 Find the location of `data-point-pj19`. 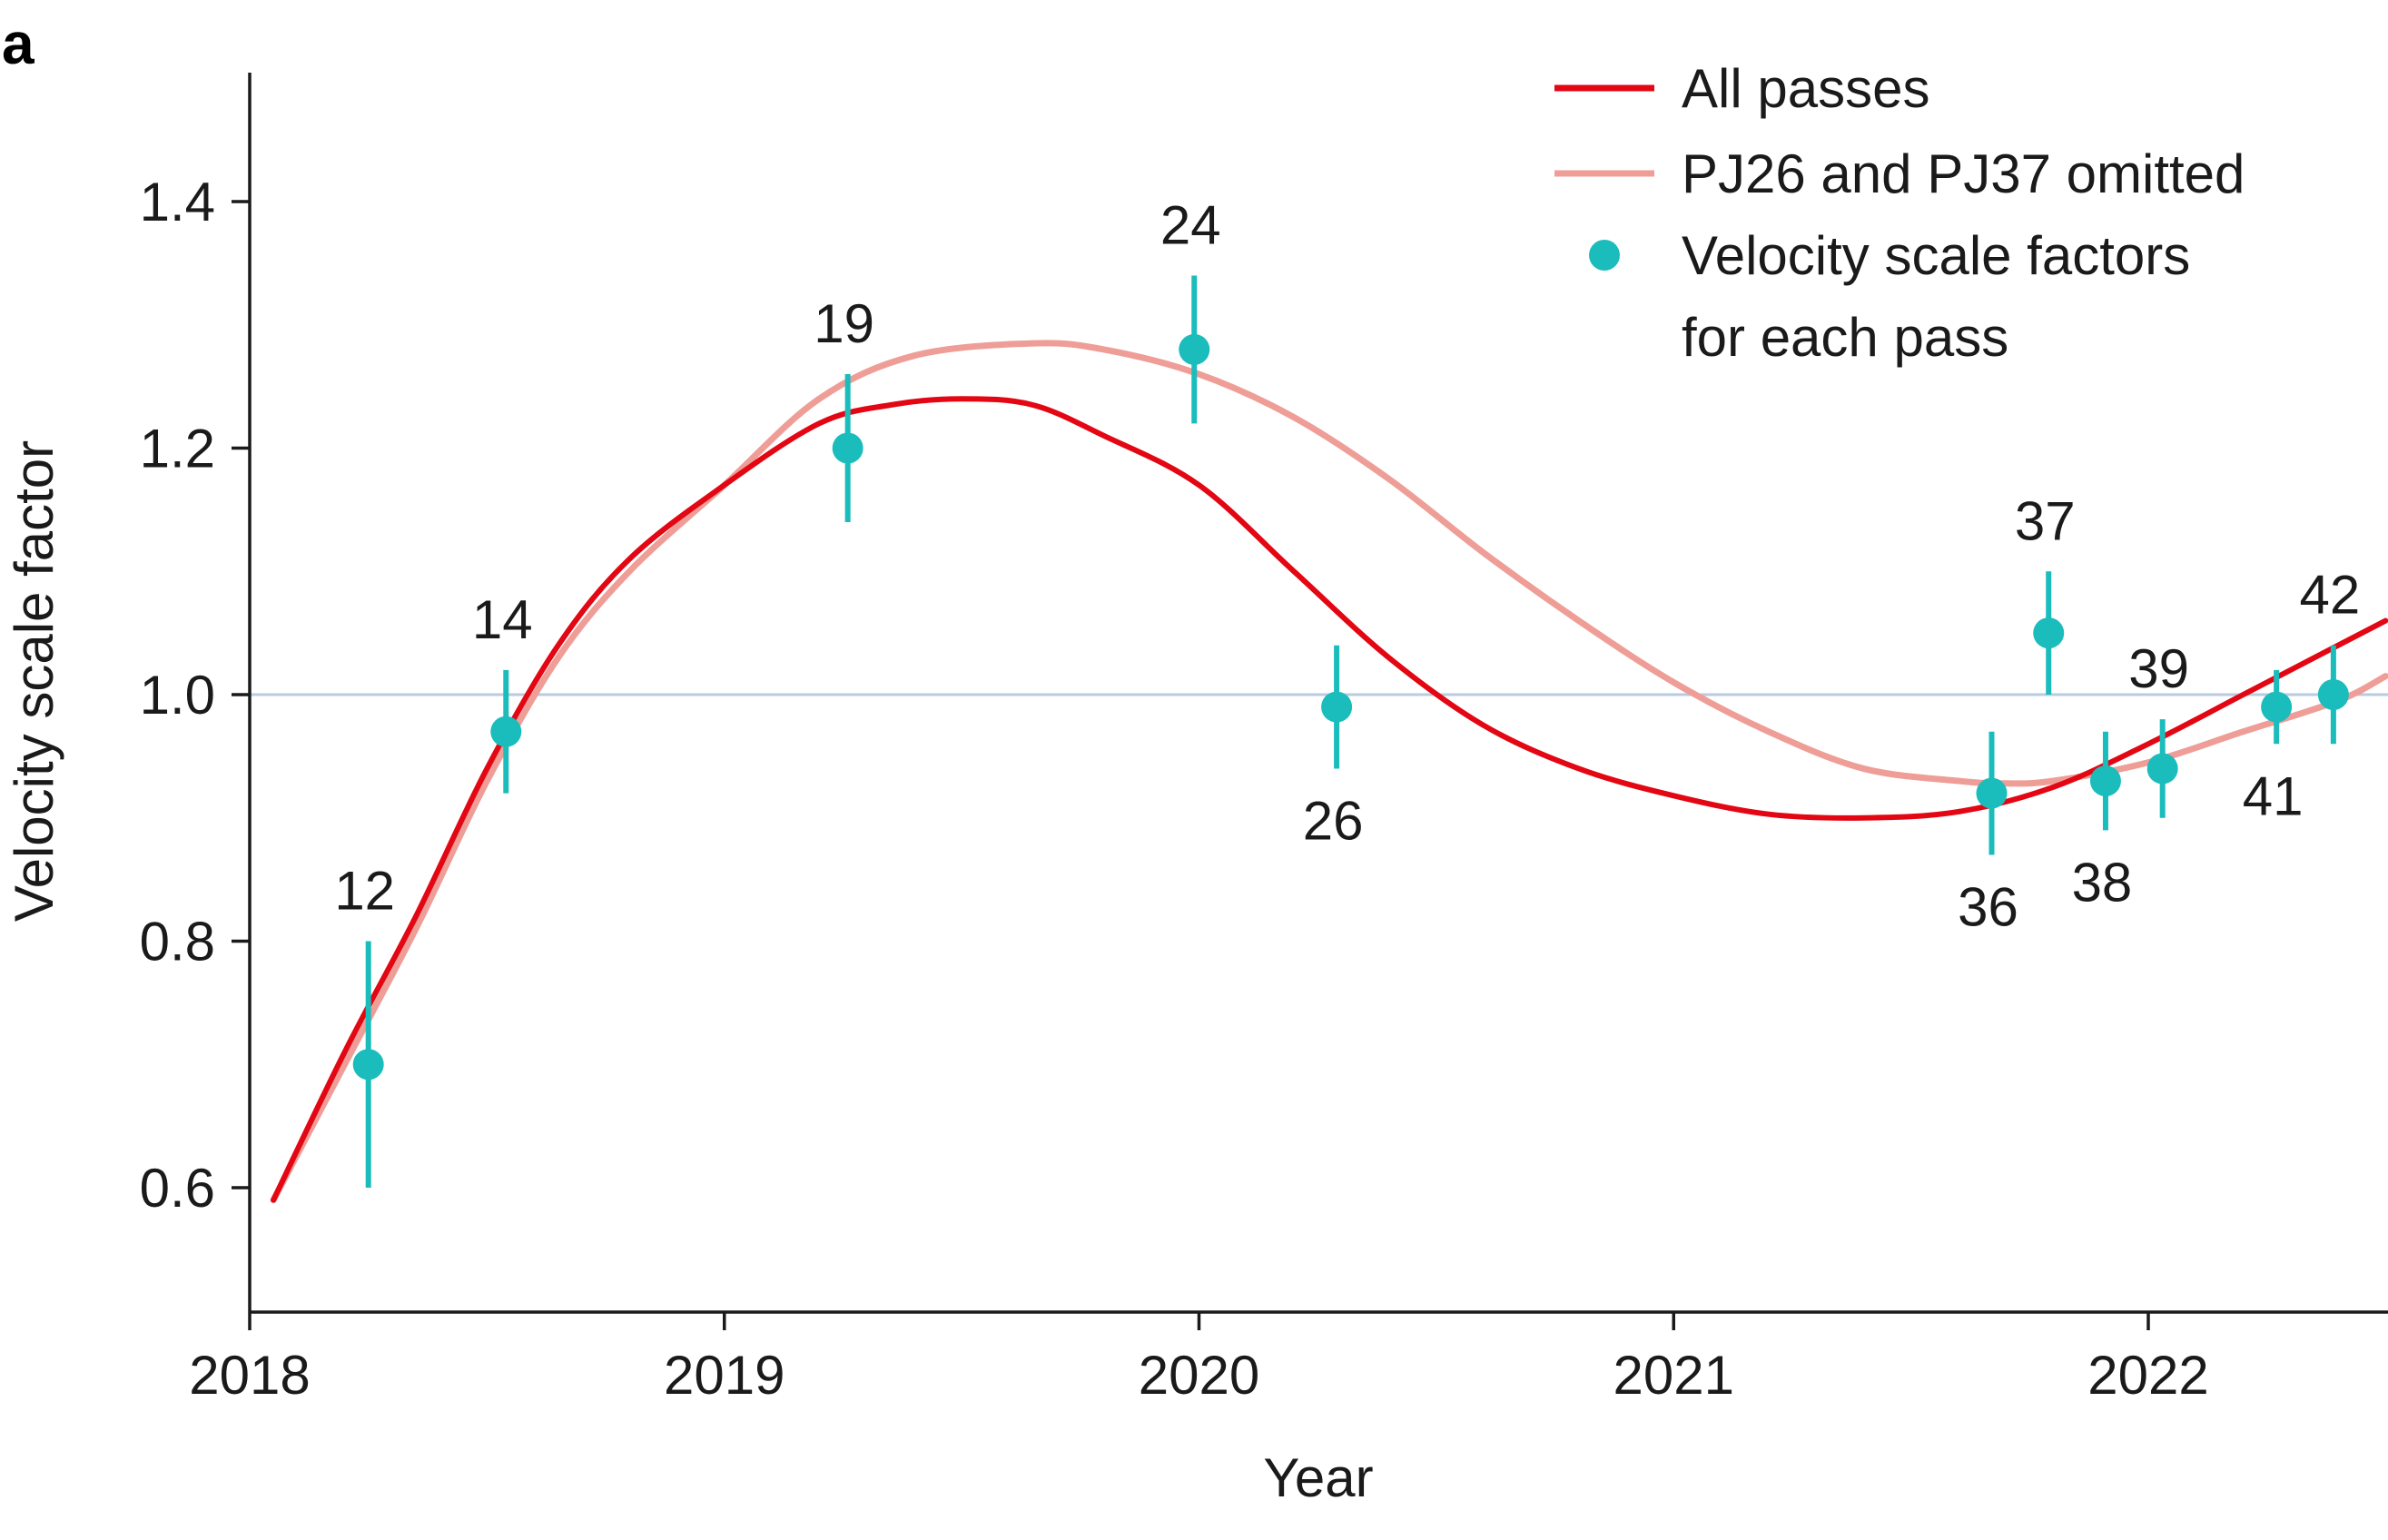

data-point-pj19 is located at coordinates (847, 448).